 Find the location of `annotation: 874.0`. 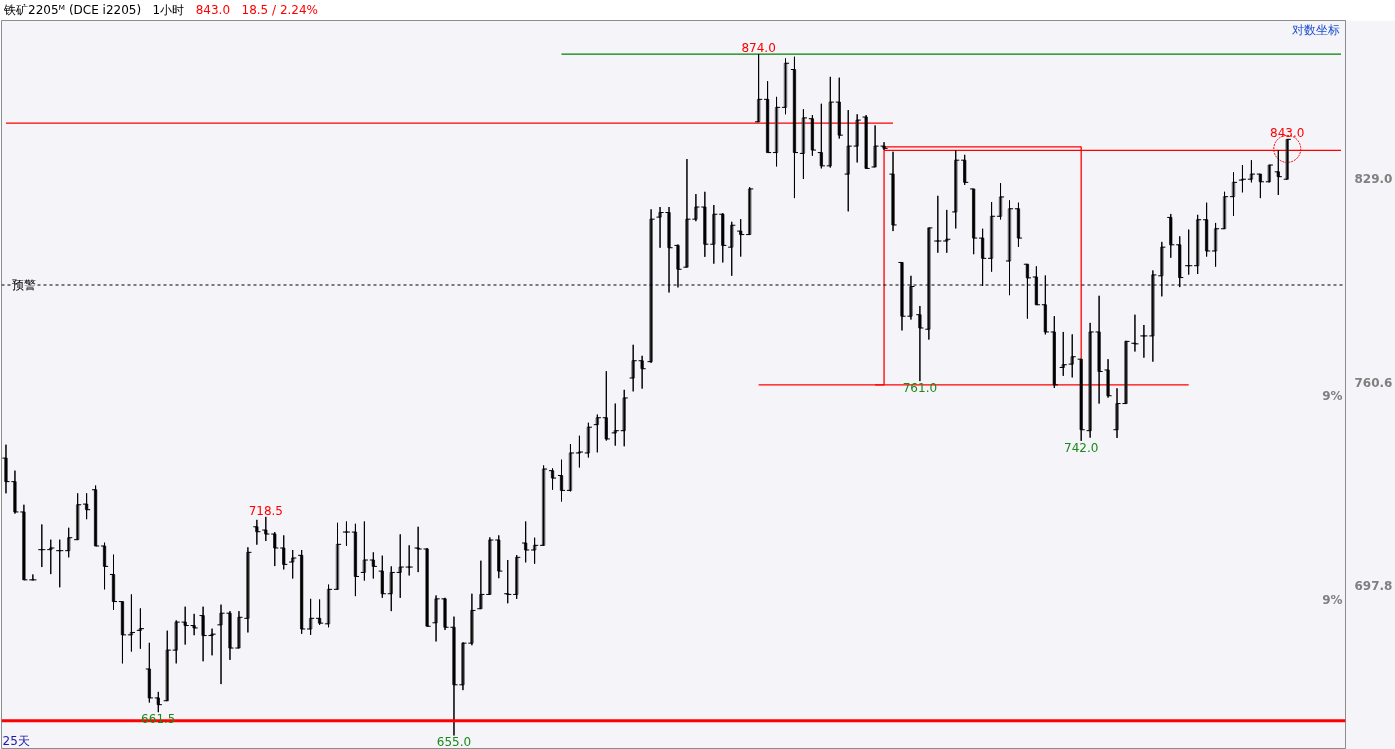

annotation: 874.0 is located at coordinates (758, 48).